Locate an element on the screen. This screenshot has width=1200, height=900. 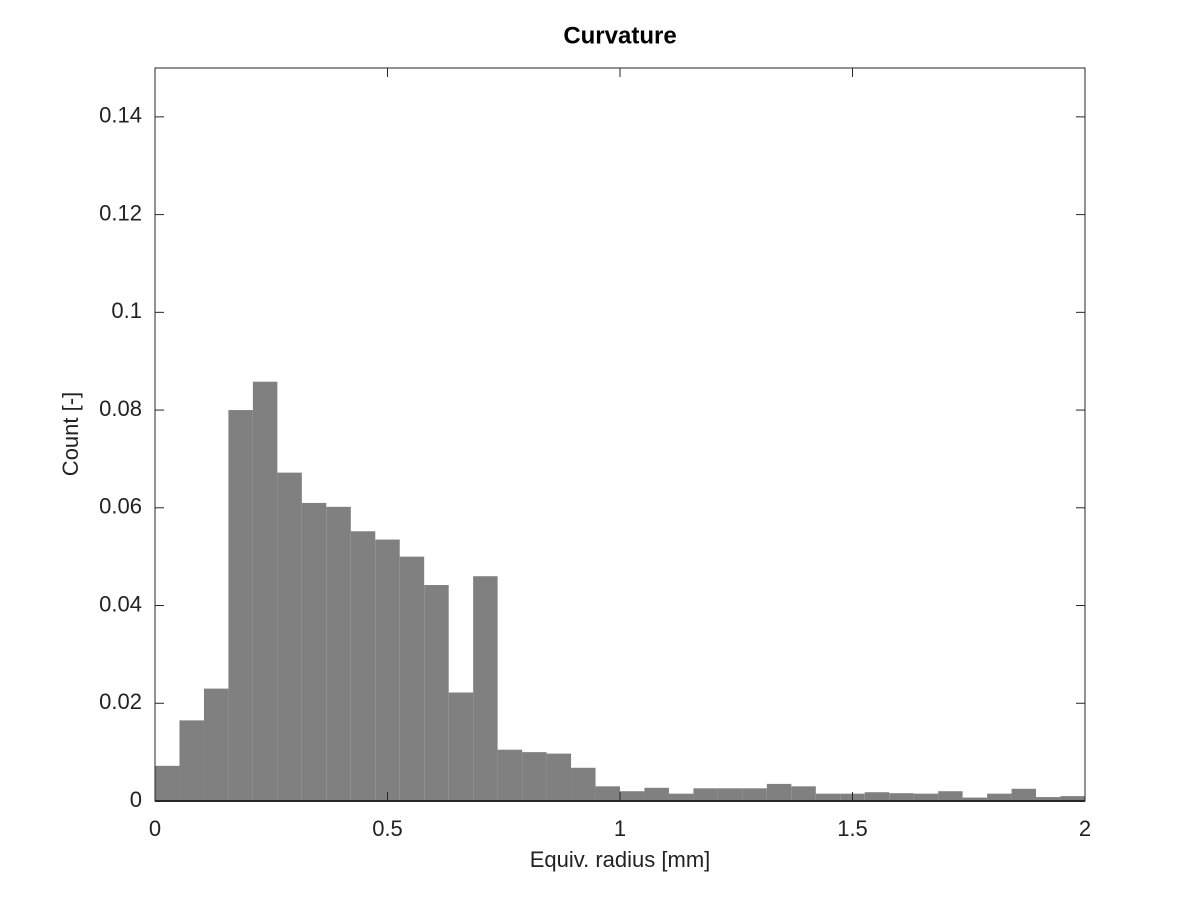
y-tick-label: 0 is located at coordinates (136, 799).